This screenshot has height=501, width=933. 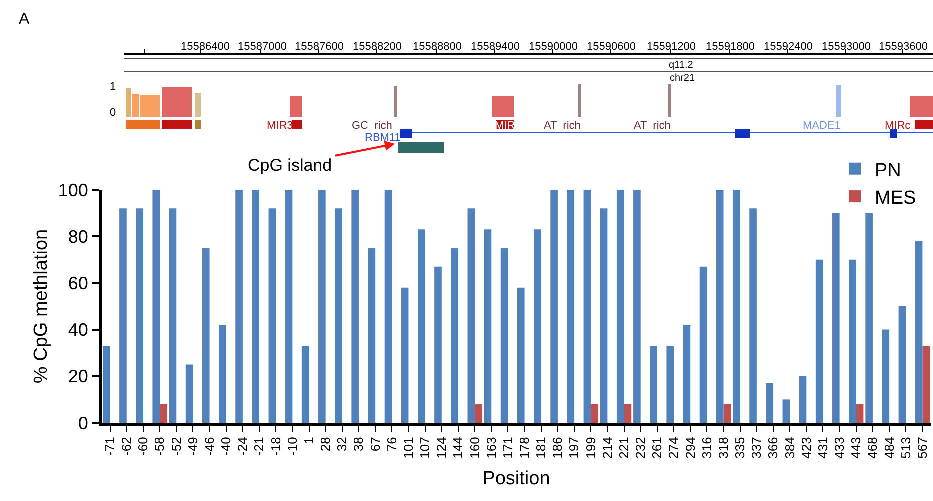 I want to click on text: 15591800, so click(x=730, y=47).